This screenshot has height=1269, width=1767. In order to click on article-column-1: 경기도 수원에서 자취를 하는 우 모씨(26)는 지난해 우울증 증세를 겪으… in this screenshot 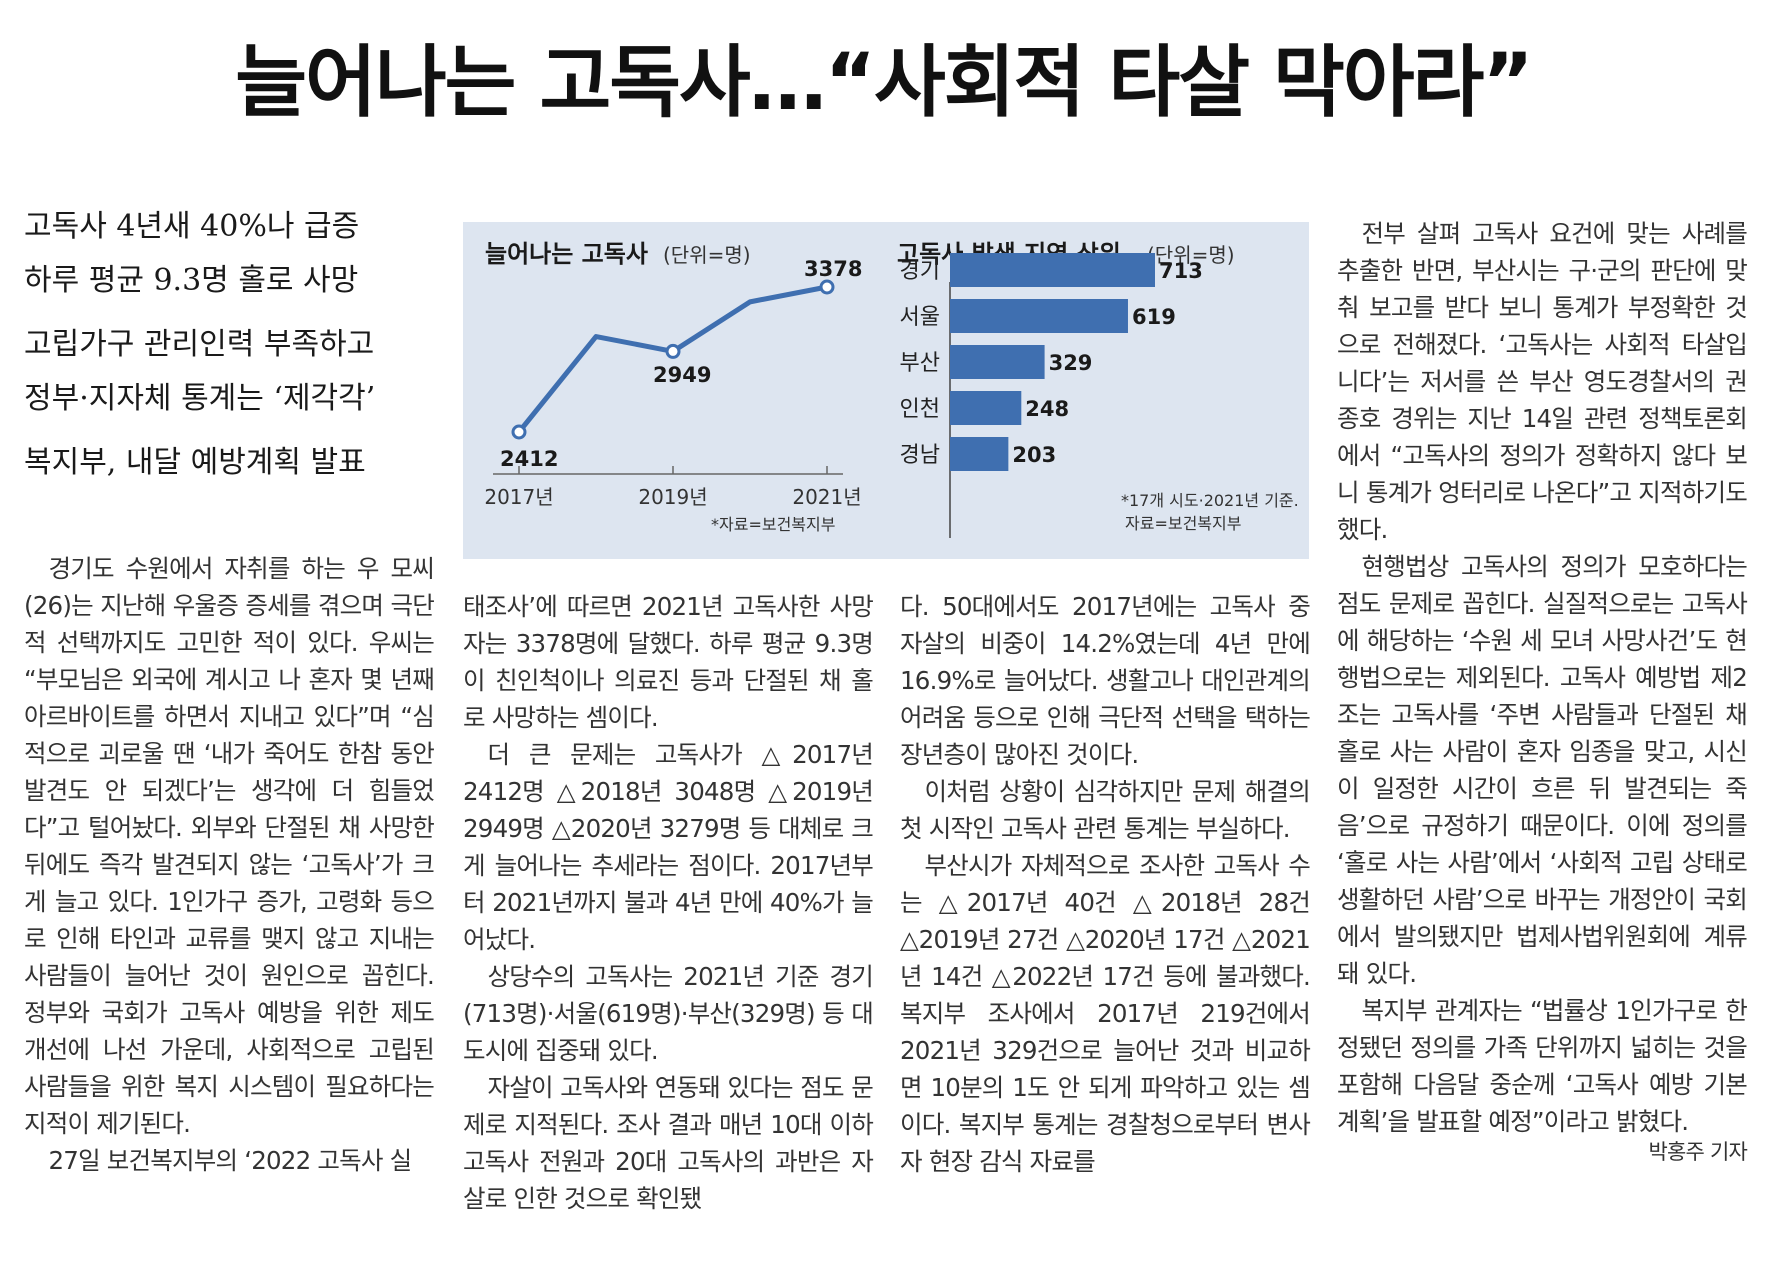, I will do `click(229, 864)`.